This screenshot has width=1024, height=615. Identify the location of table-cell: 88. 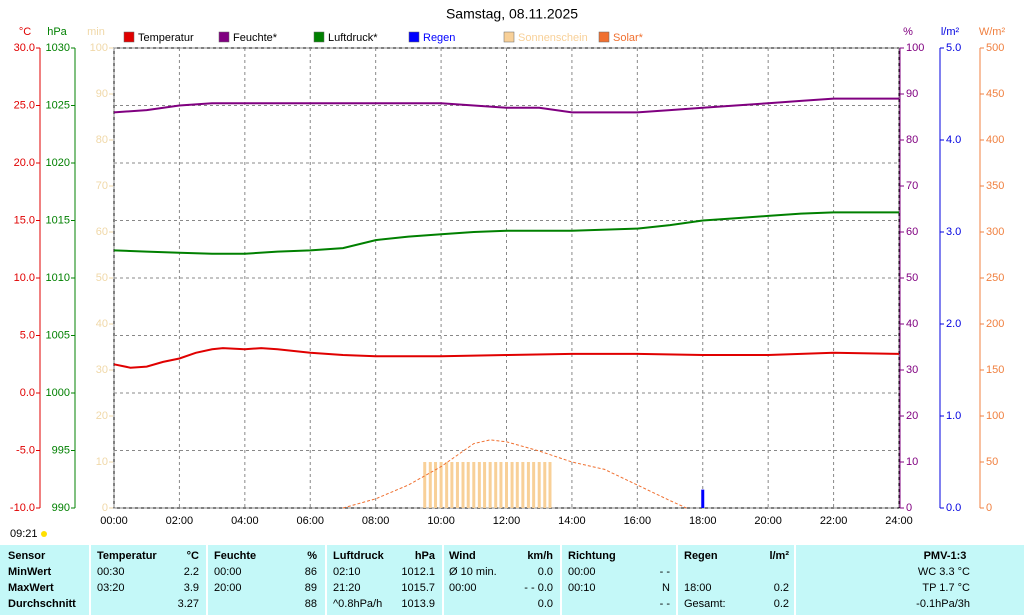
(311, 604).